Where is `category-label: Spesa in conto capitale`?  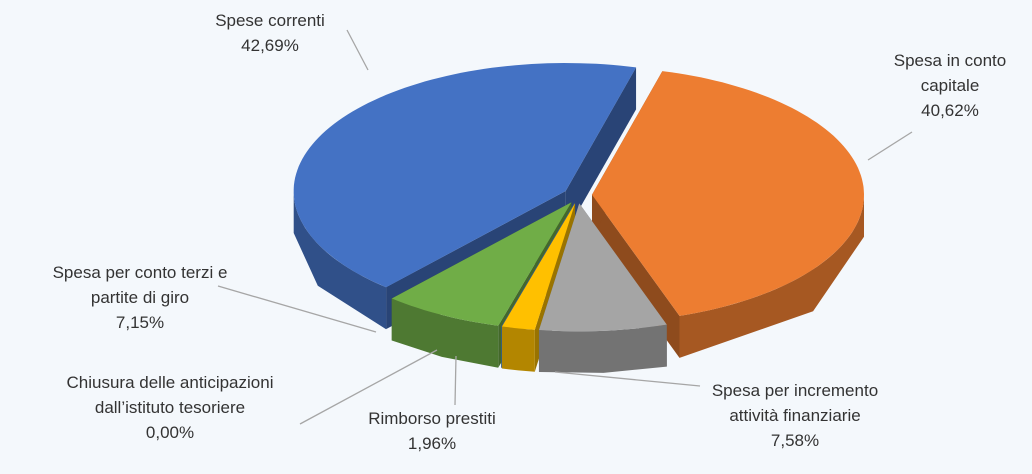
category-label: Spesa in conto capitale is located at coordinates (950, 73).